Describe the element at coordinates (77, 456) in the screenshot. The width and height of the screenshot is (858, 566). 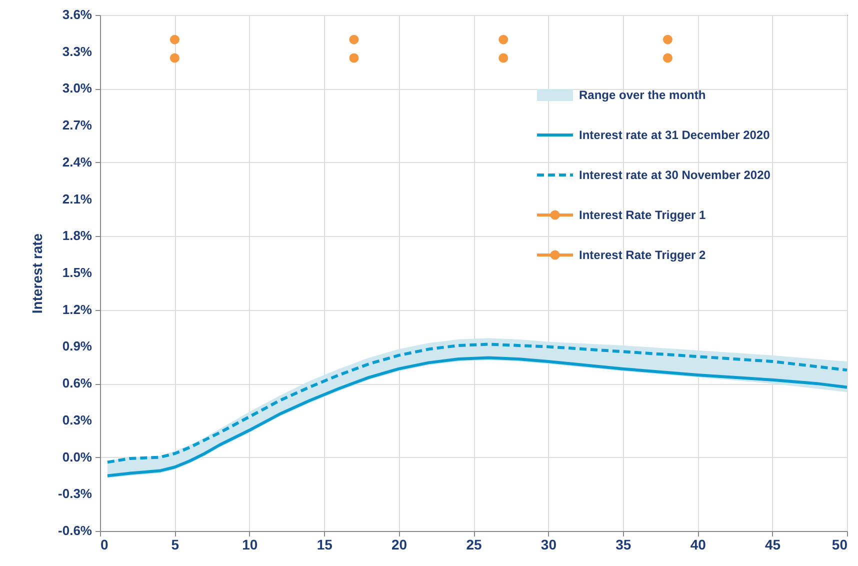
I see `y-tick-label: 0.0%` at that location.